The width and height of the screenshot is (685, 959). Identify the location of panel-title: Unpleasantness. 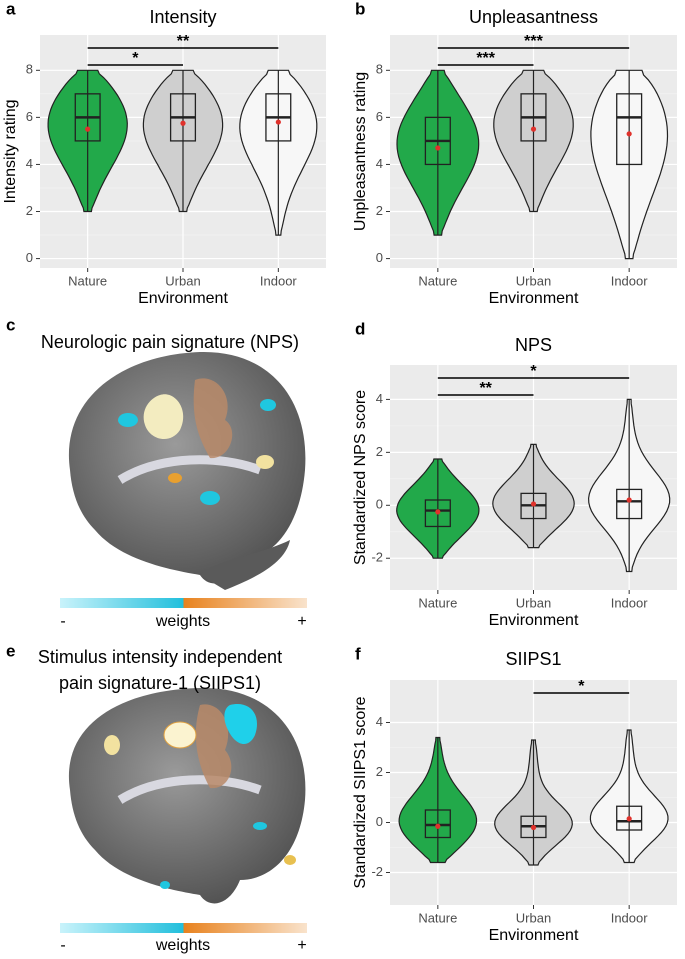
(533, 17).